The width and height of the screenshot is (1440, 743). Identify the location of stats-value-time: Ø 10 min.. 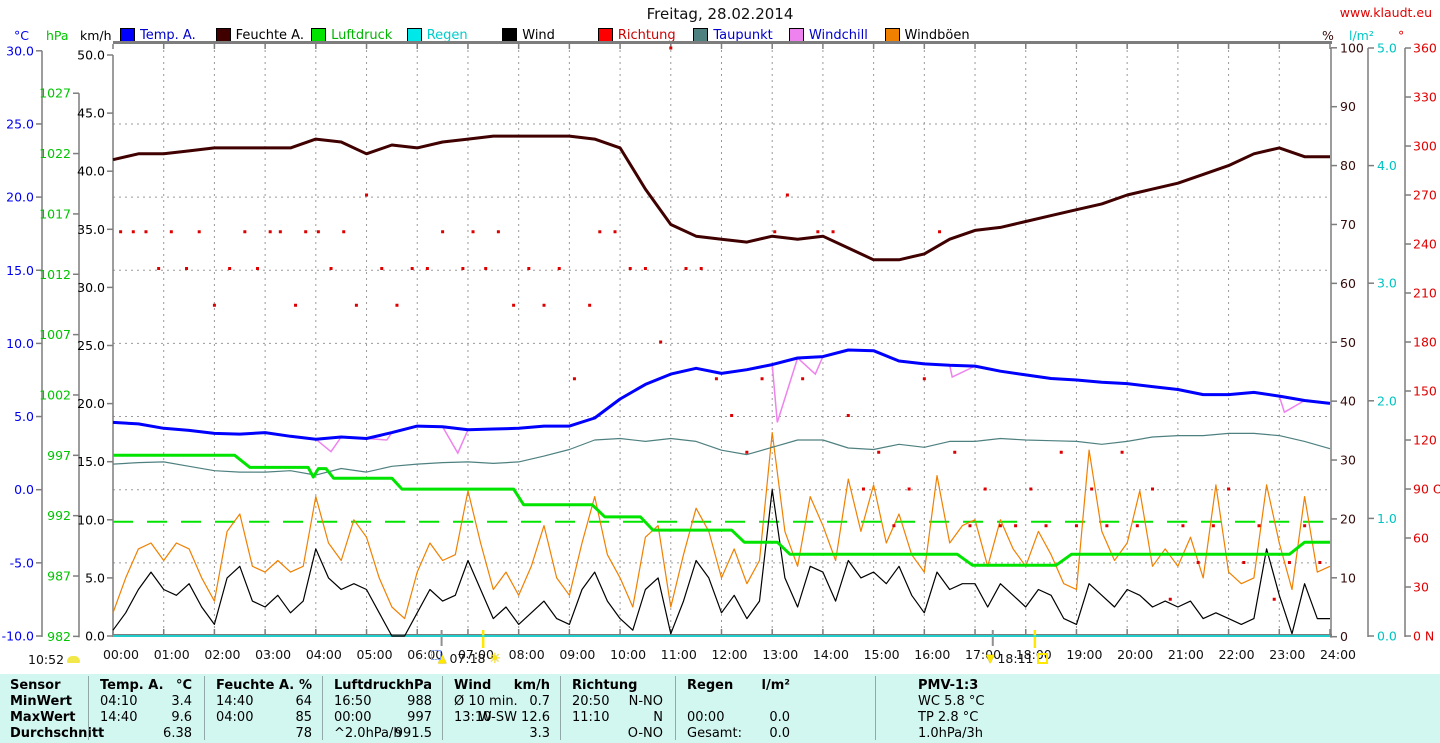
(486, 701).